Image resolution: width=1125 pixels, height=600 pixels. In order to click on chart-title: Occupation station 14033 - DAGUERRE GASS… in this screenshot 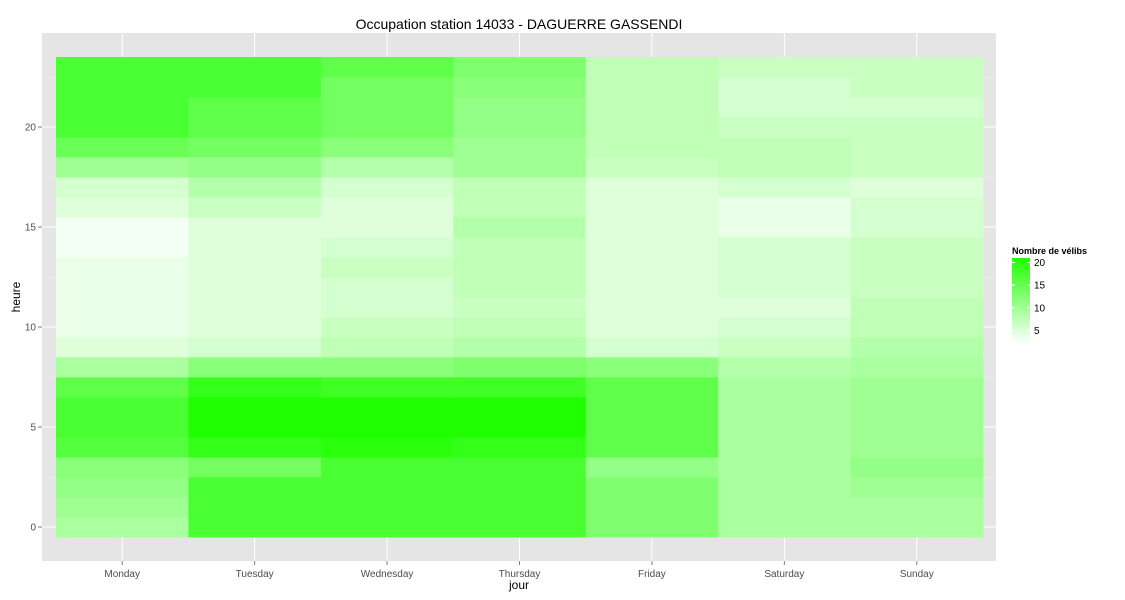, I will do `click(519, 24)`.